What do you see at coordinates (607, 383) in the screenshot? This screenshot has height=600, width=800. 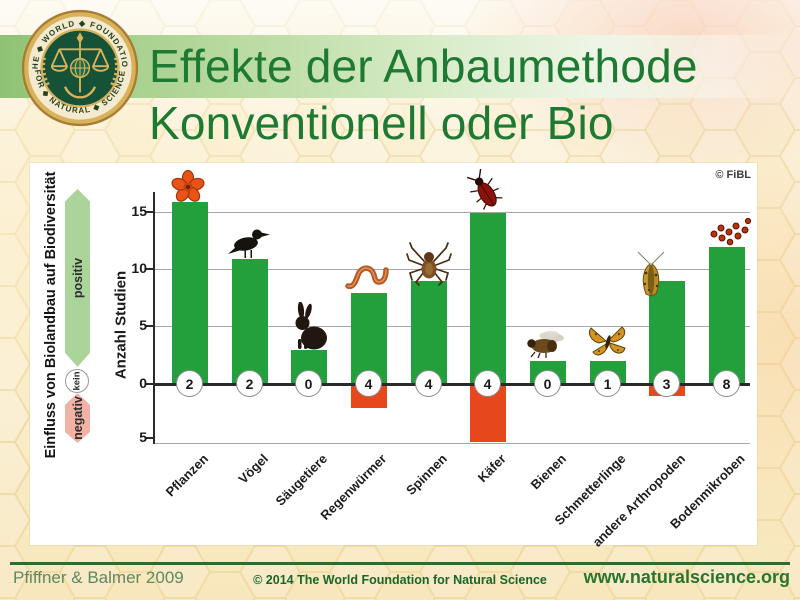 I see `neutral-count-schmetterlinge: 1` at bounding box center [607, 383].